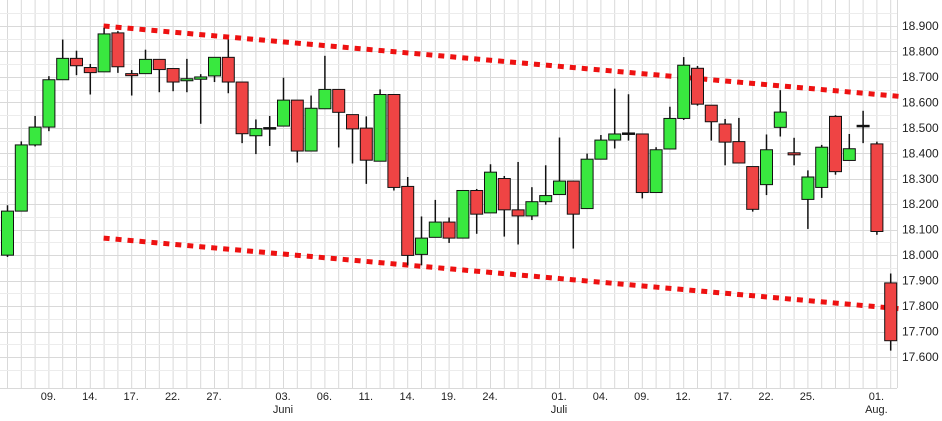  What do you see at coordinates (920, 51) in the screenshot?
I see `y-tick-label: 18.800` at bounding box center [920, 51].